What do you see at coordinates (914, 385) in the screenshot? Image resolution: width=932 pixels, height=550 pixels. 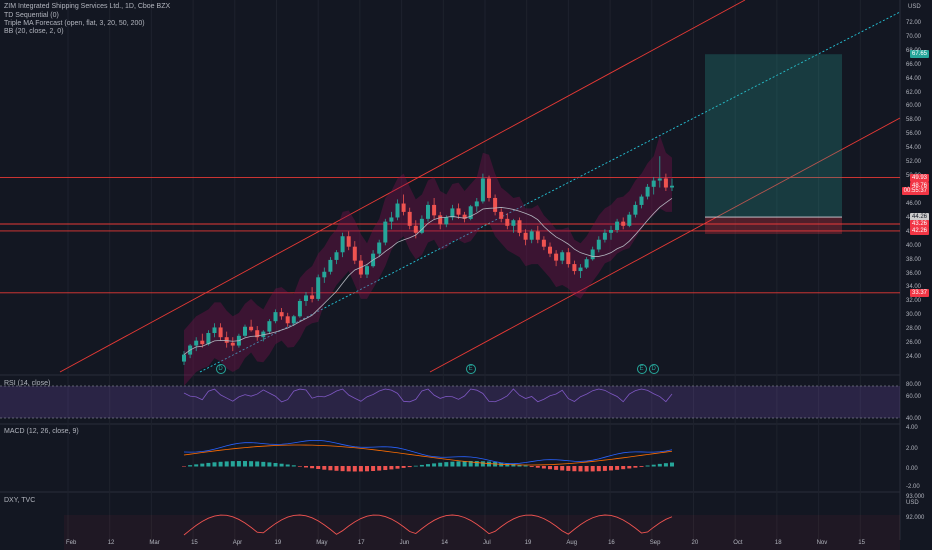 I see `rsi-tick: 80.00` at bounding box center [914, 385].